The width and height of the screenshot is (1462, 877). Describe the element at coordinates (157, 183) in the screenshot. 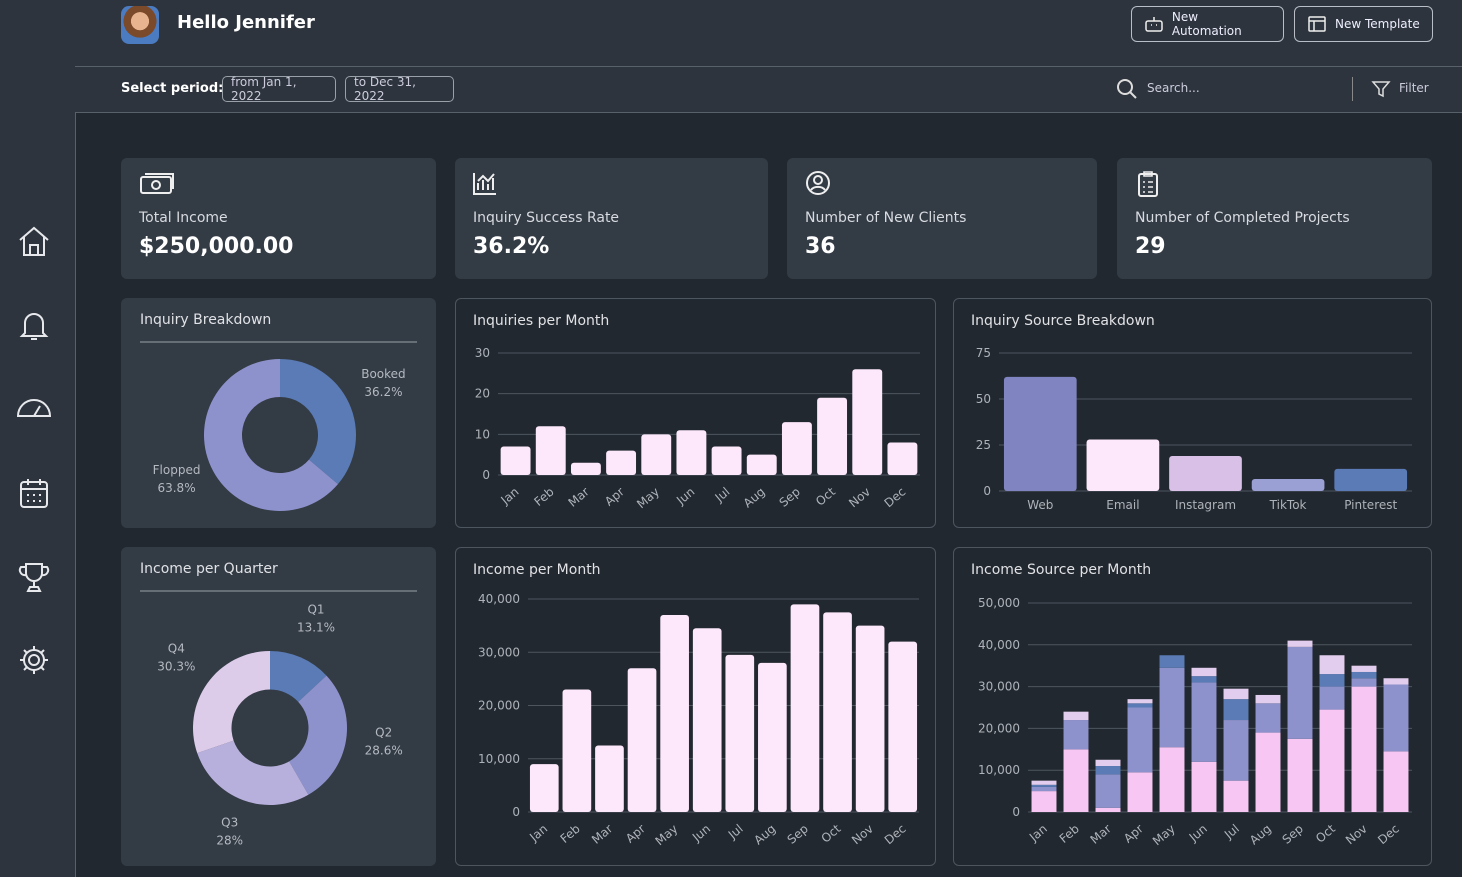

I see `money-icon` at that location.